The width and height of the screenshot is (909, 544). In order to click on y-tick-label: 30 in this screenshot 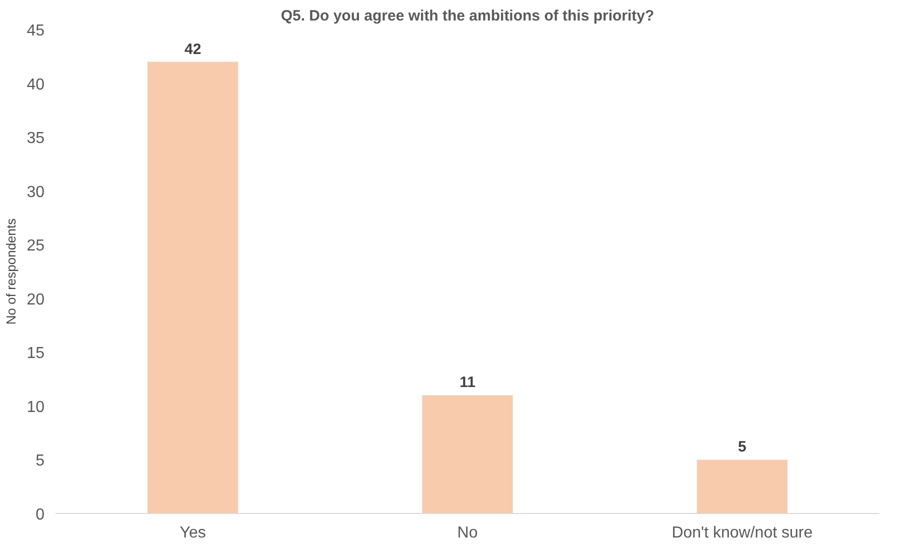, I will do `click(35, 192)`.